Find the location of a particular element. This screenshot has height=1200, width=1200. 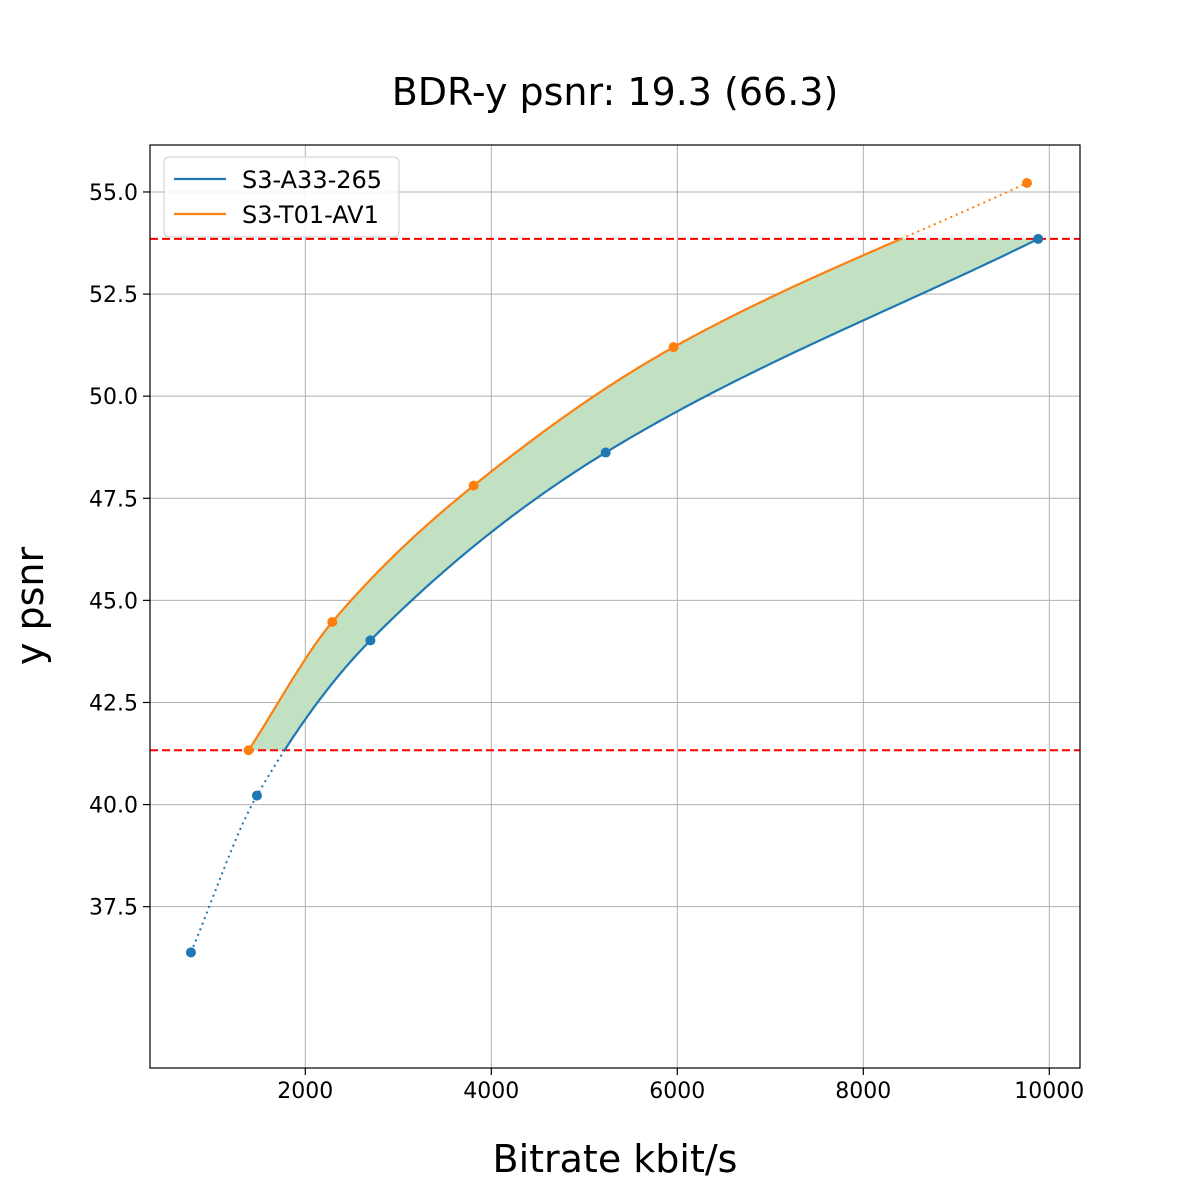

series-1-extension-high is located at coordinates (964, 211).